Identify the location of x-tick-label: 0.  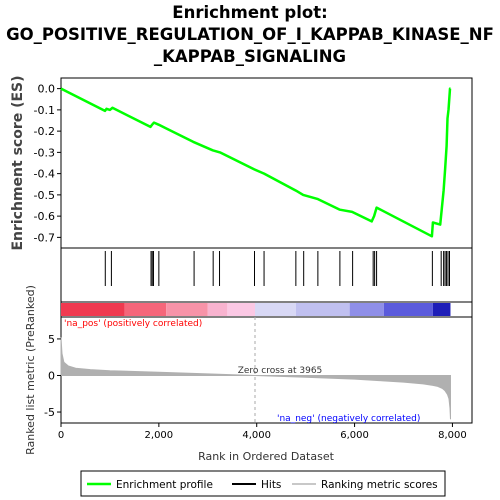
(61, 435).